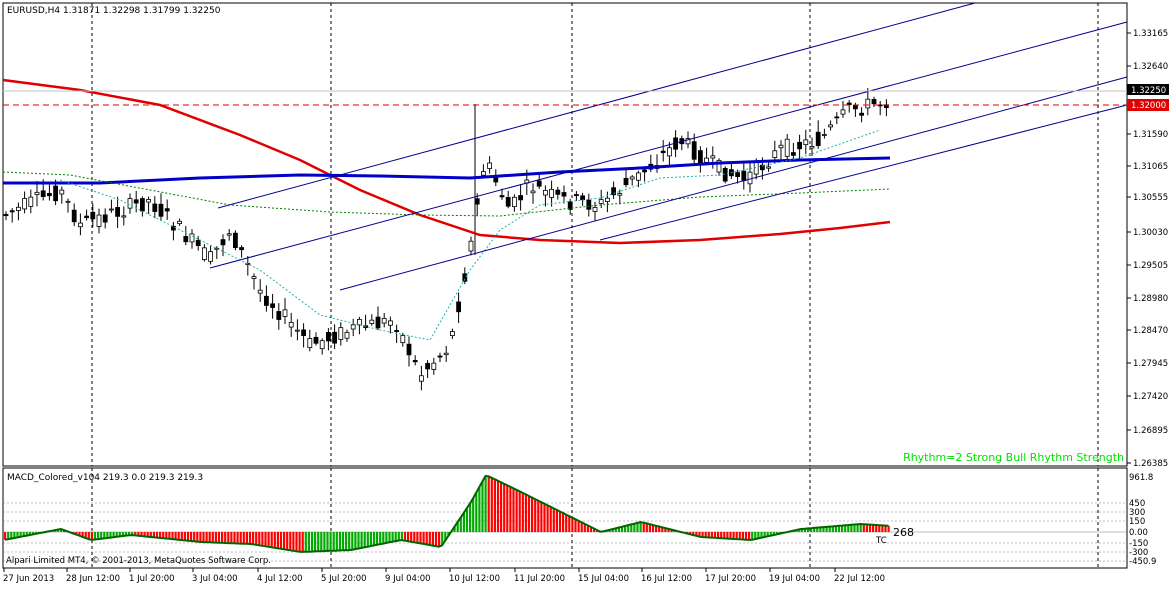 The width and height of the screenshot is (1169, 591). Describe the element at coordinates (1150, 135) in the screenshot. I see `price-axis-label: 1.31590` at that location.